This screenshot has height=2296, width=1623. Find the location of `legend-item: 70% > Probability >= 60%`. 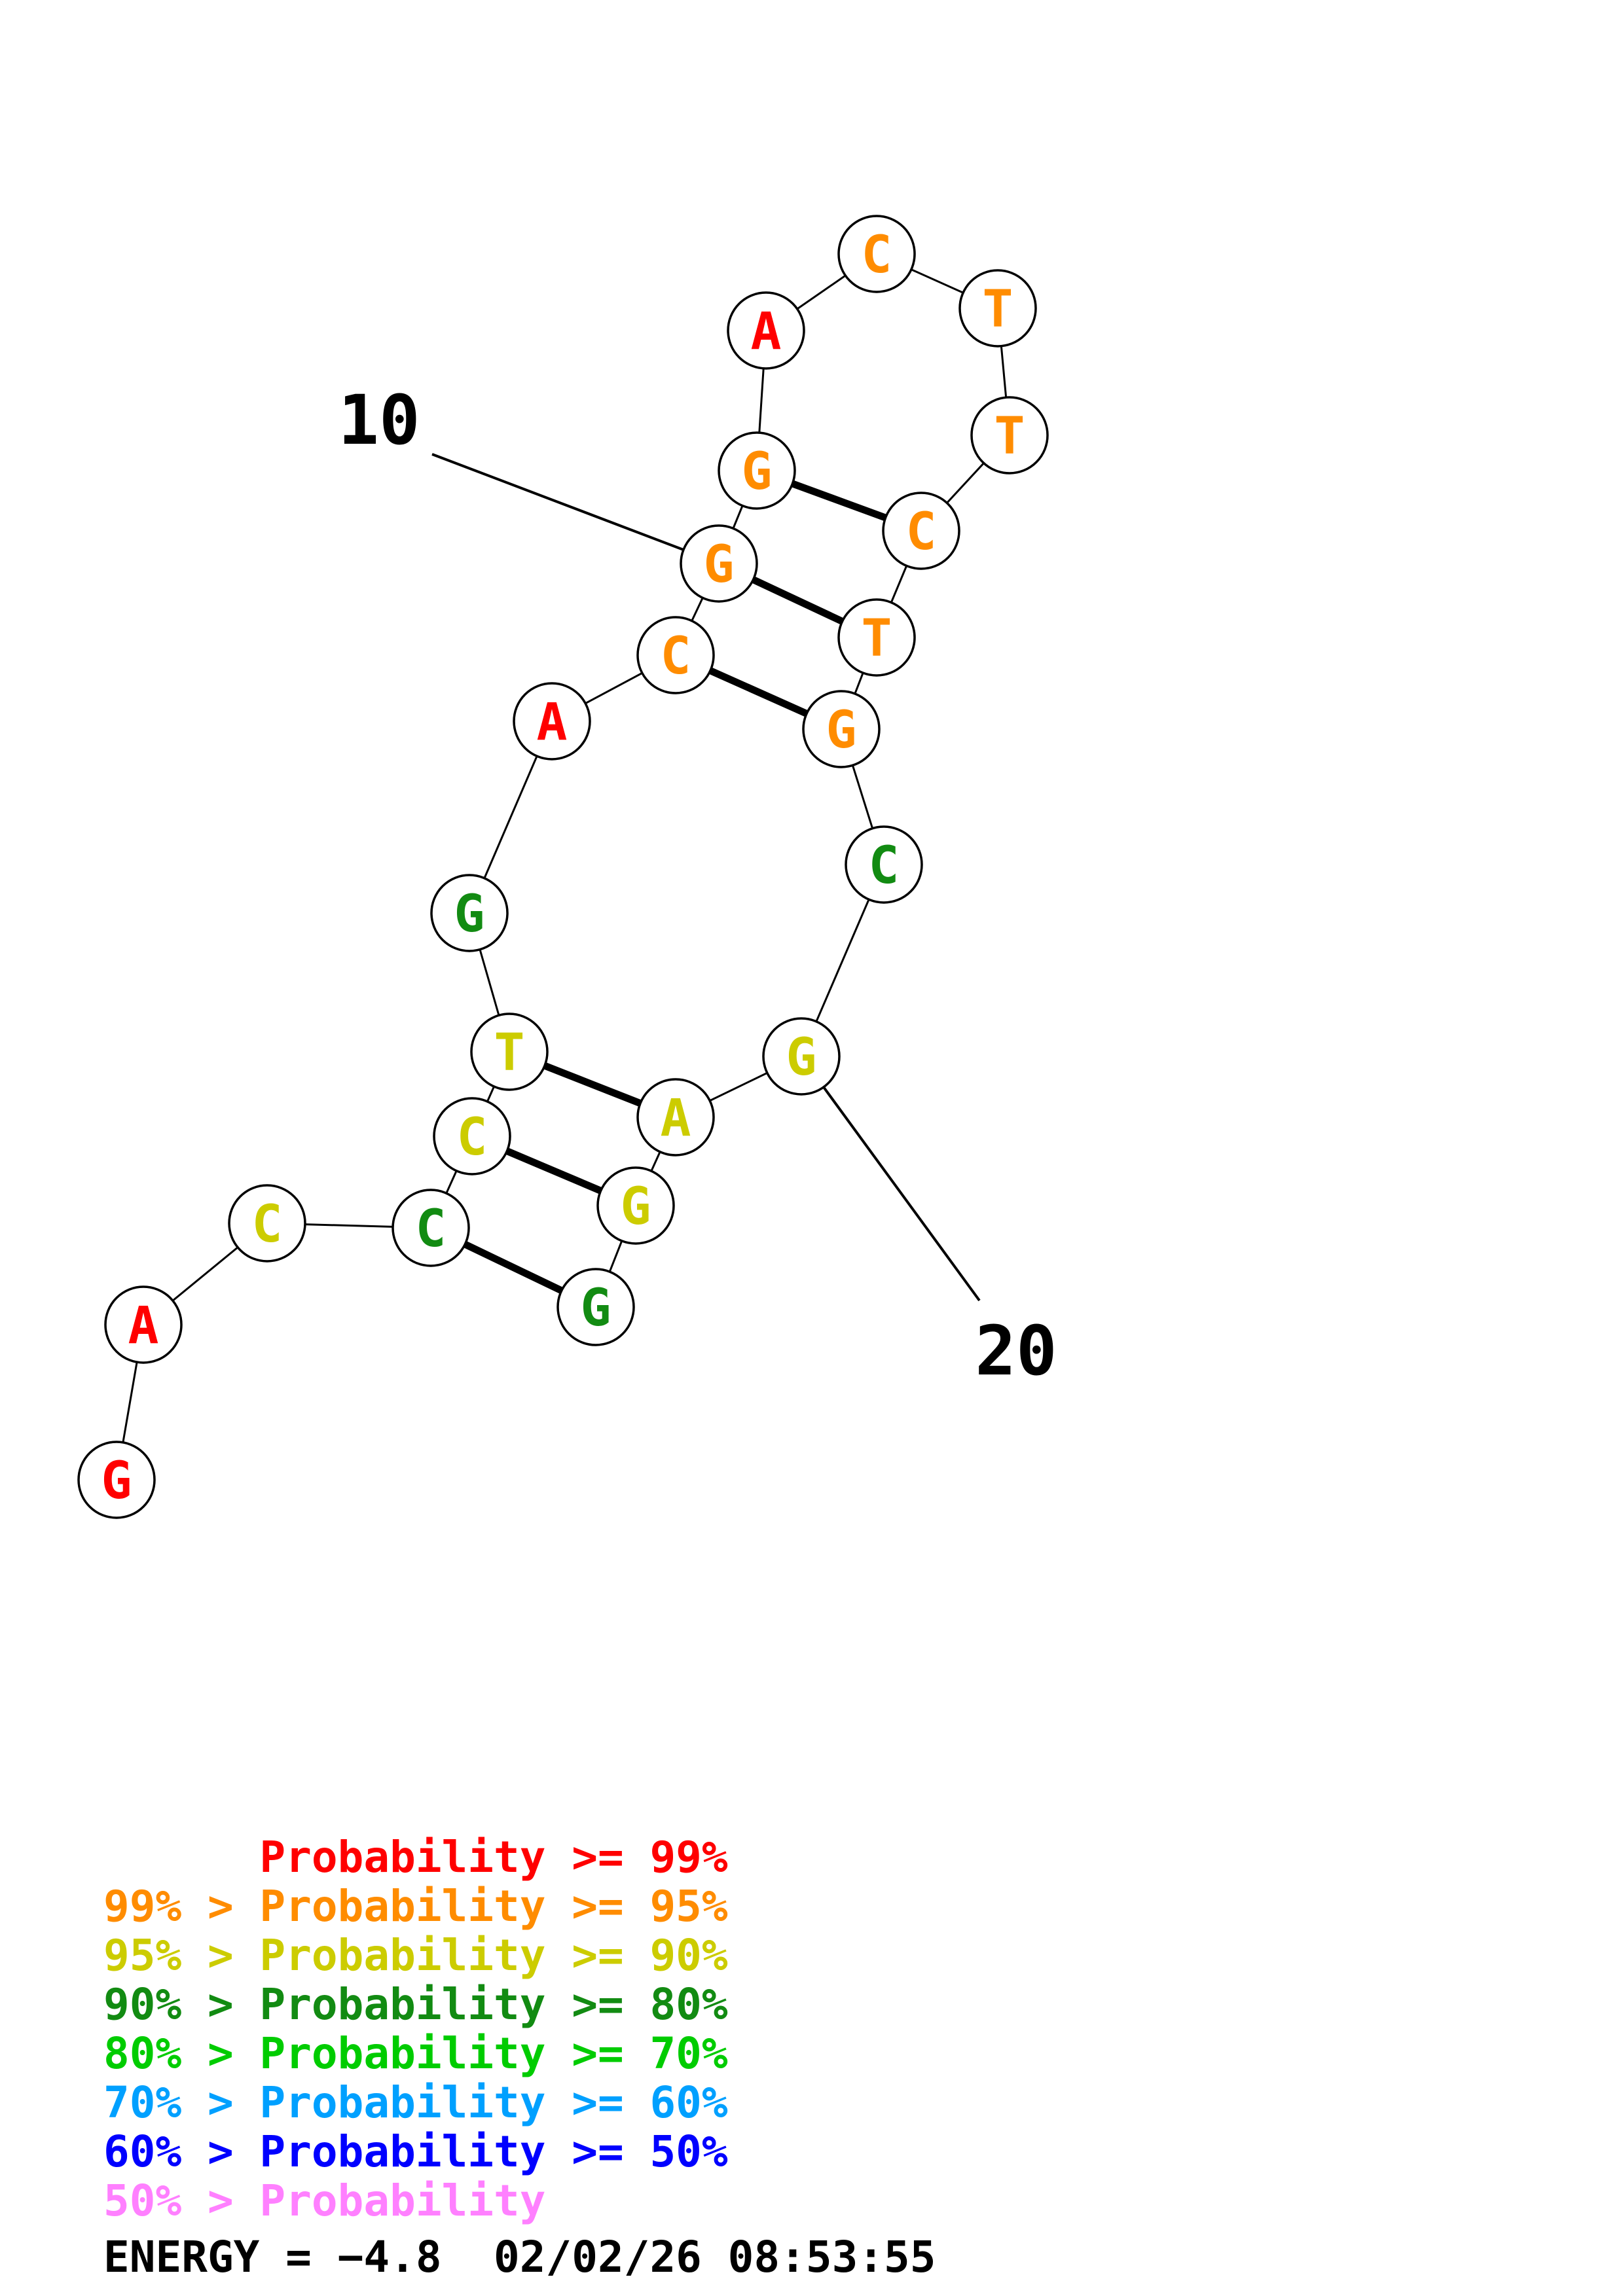

legend-item: 70% > Probability >= 60% is located at coordinates (415, 2102).